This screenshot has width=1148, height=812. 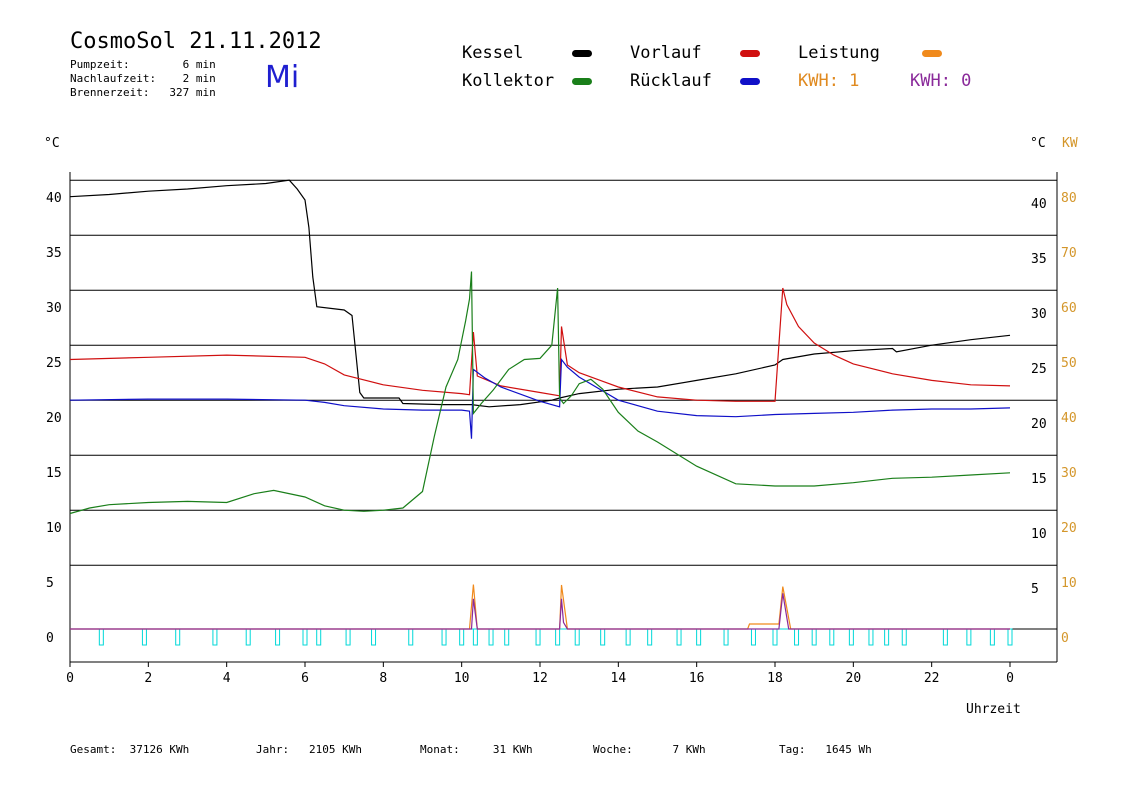 What do you see at coordinates (1069, 253) in the screenshot?
I see `y-tick-right-kw-label: 70` at bounding box center [1069, 253].